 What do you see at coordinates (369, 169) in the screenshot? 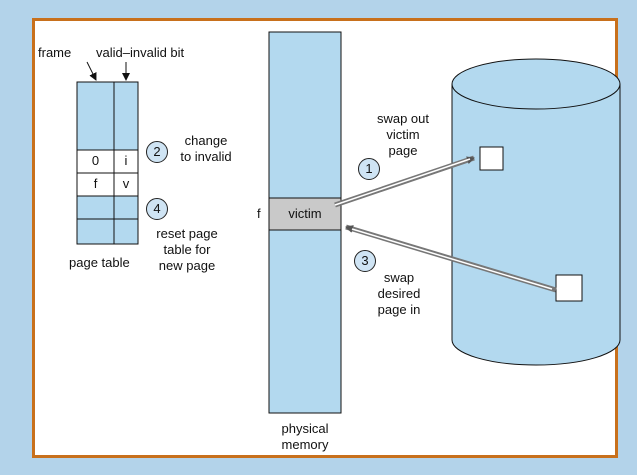
I see `step-1-marker: 1` at bounding box center [369, 169].